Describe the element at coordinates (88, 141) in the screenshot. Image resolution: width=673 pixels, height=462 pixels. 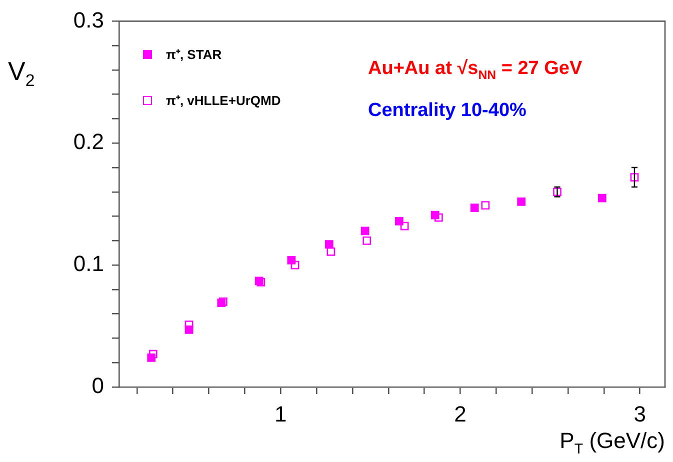
I see `y-tick-label: 0.2` at that location.